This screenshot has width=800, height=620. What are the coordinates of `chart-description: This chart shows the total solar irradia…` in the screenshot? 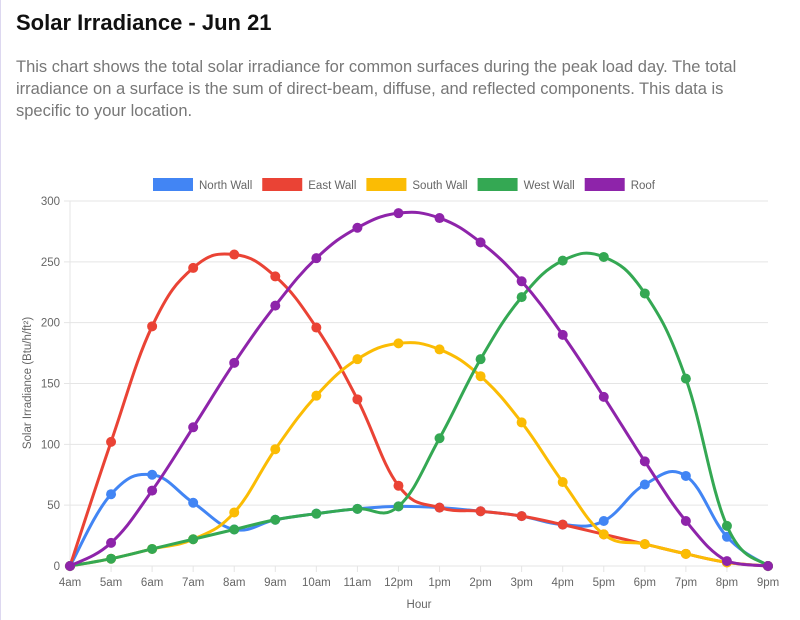 It's located at (376, 89).